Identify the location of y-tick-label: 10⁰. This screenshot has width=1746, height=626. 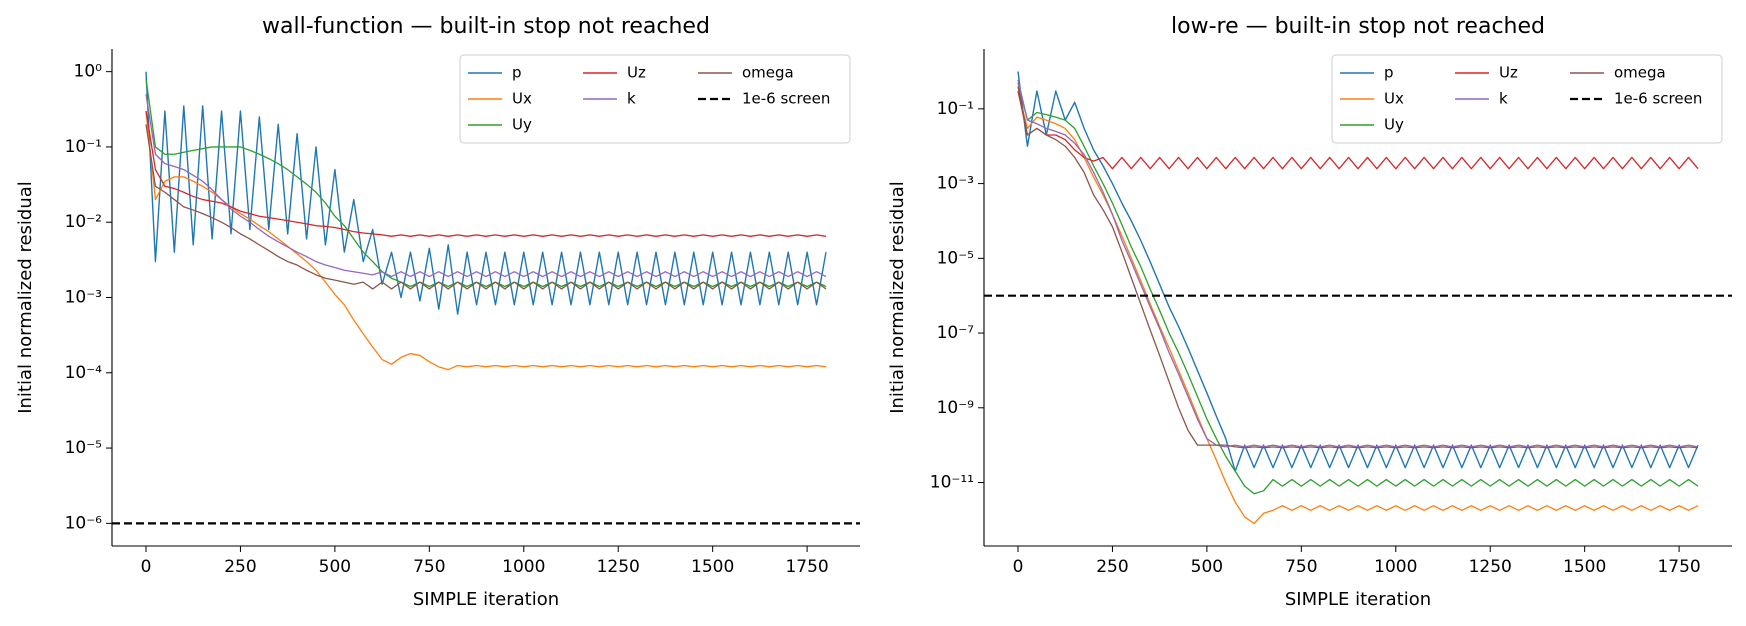
(88, 72).